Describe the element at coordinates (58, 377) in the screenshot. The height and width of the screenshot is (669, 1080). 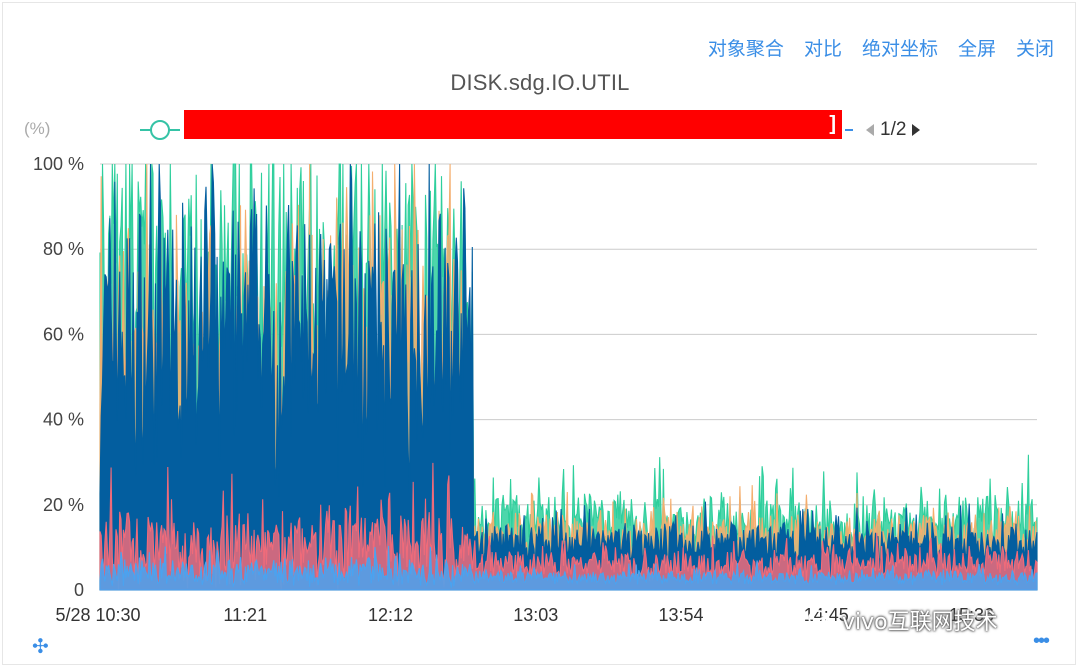
I see `y-axis-ticks: 0 20 % 40 % 60 % 80 % 100 %` at that location.